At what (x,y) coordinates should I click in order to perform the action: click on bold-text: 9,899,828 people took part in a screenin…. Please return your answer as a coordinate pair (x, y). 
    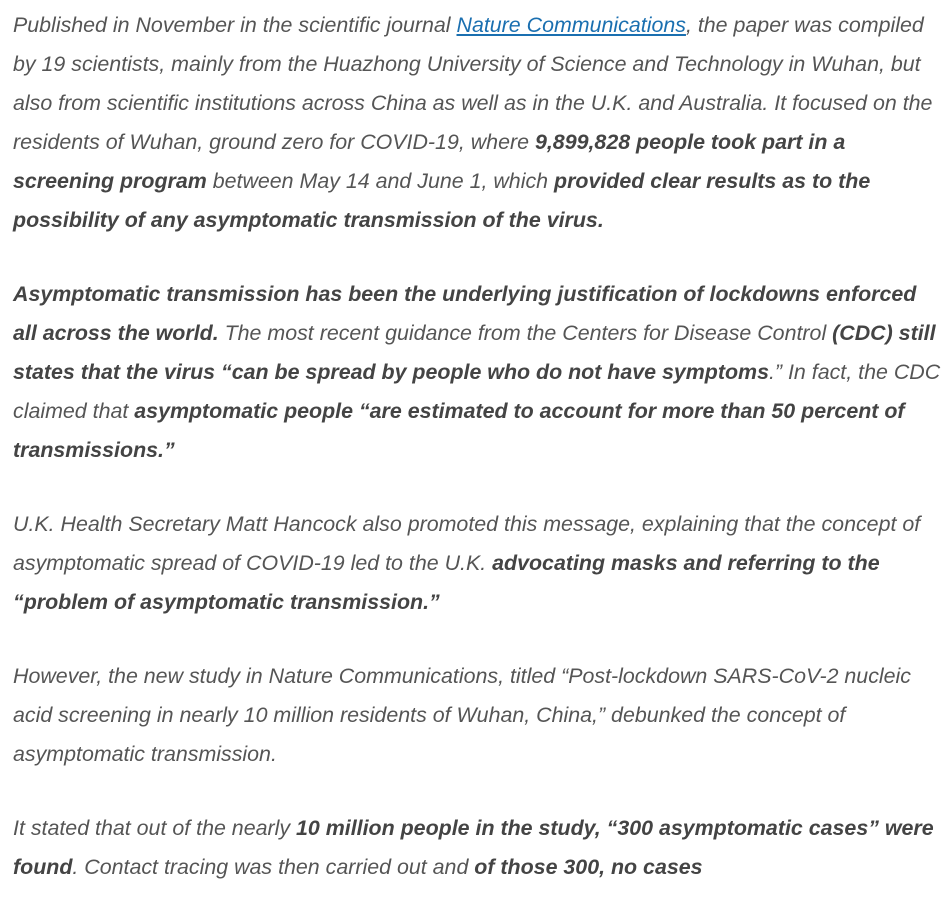
    Looking at the image, I should click on (429, 161).